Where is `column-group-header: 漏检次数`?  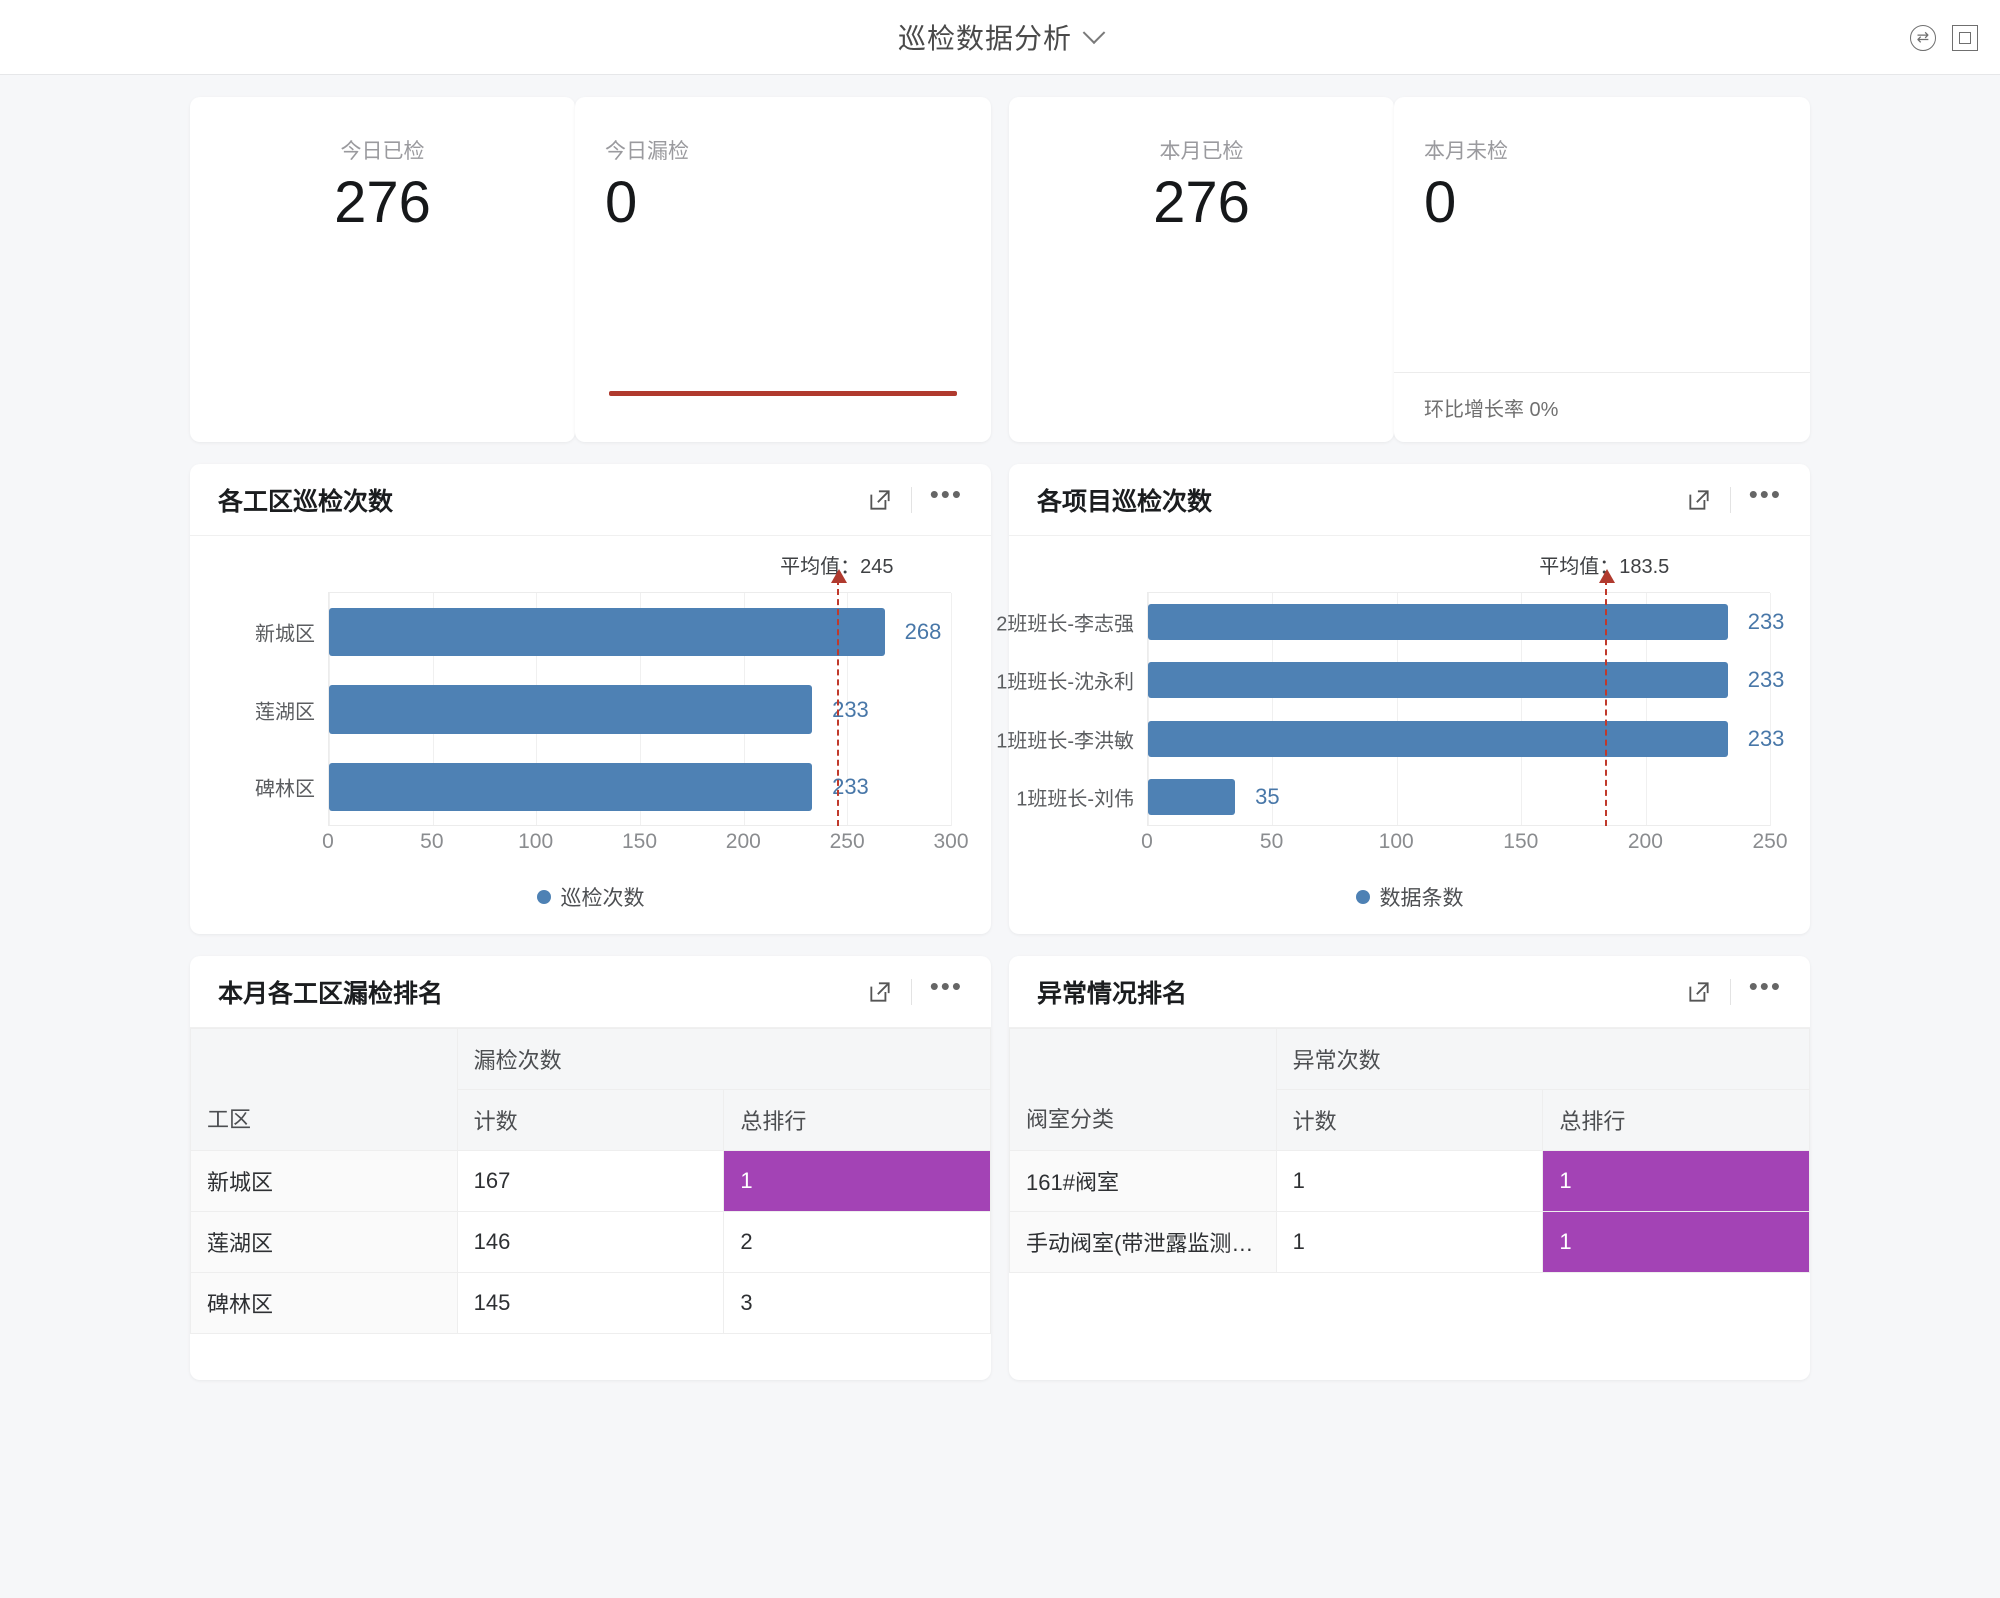 column-group-header: 漏检次数 is located at coordinates (723, 1059).